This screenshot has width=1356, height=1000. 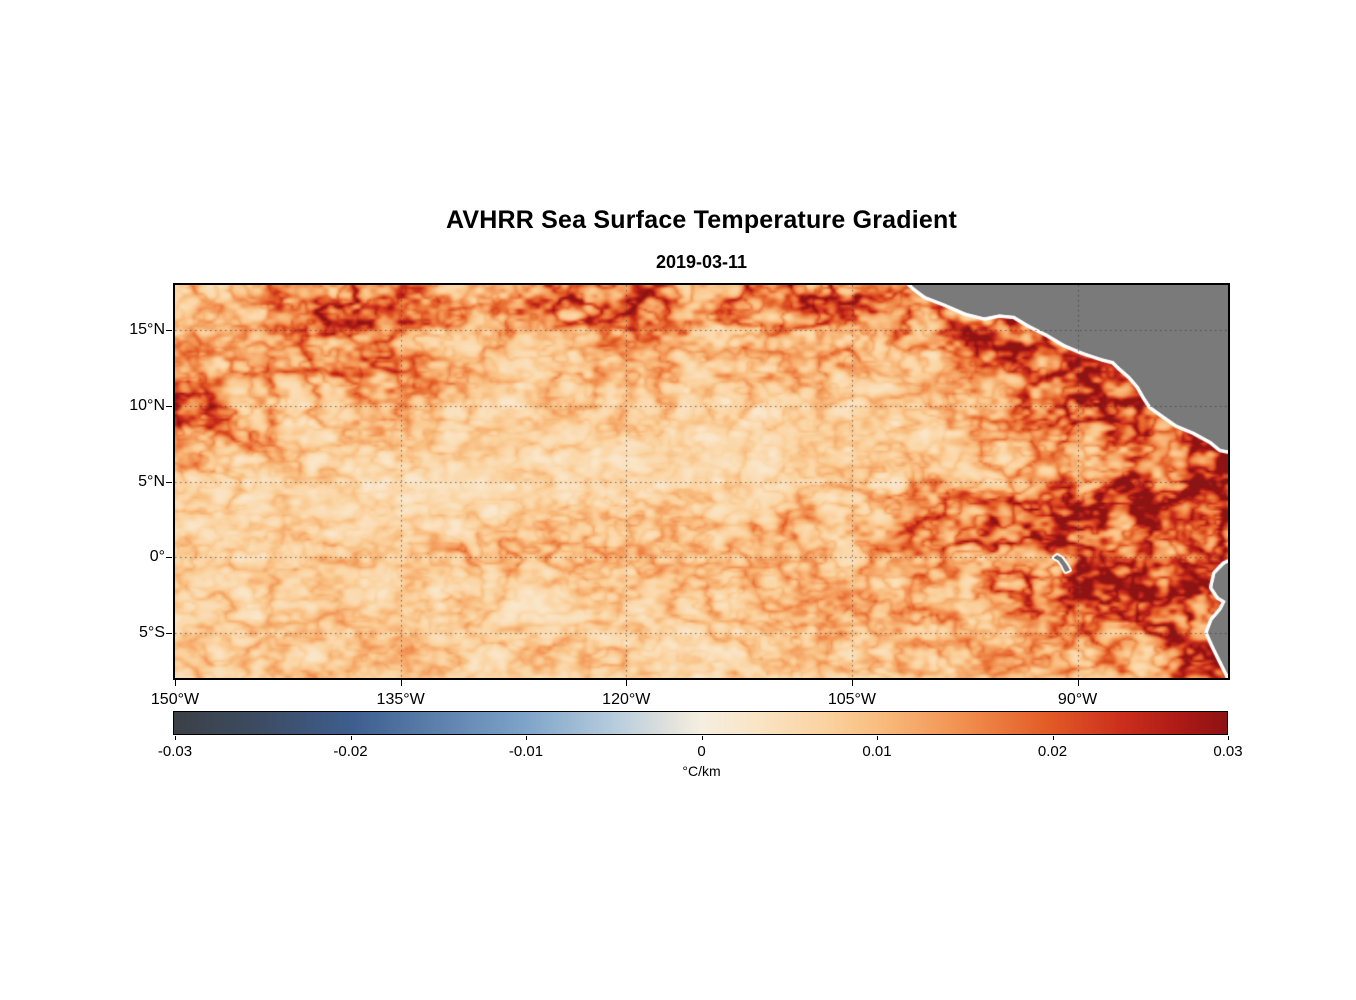 What do you see at coordinates (350, 751) in the screenshot?
I see `colorbar-tick-label: -0.02` at bounding box center [350, 751].